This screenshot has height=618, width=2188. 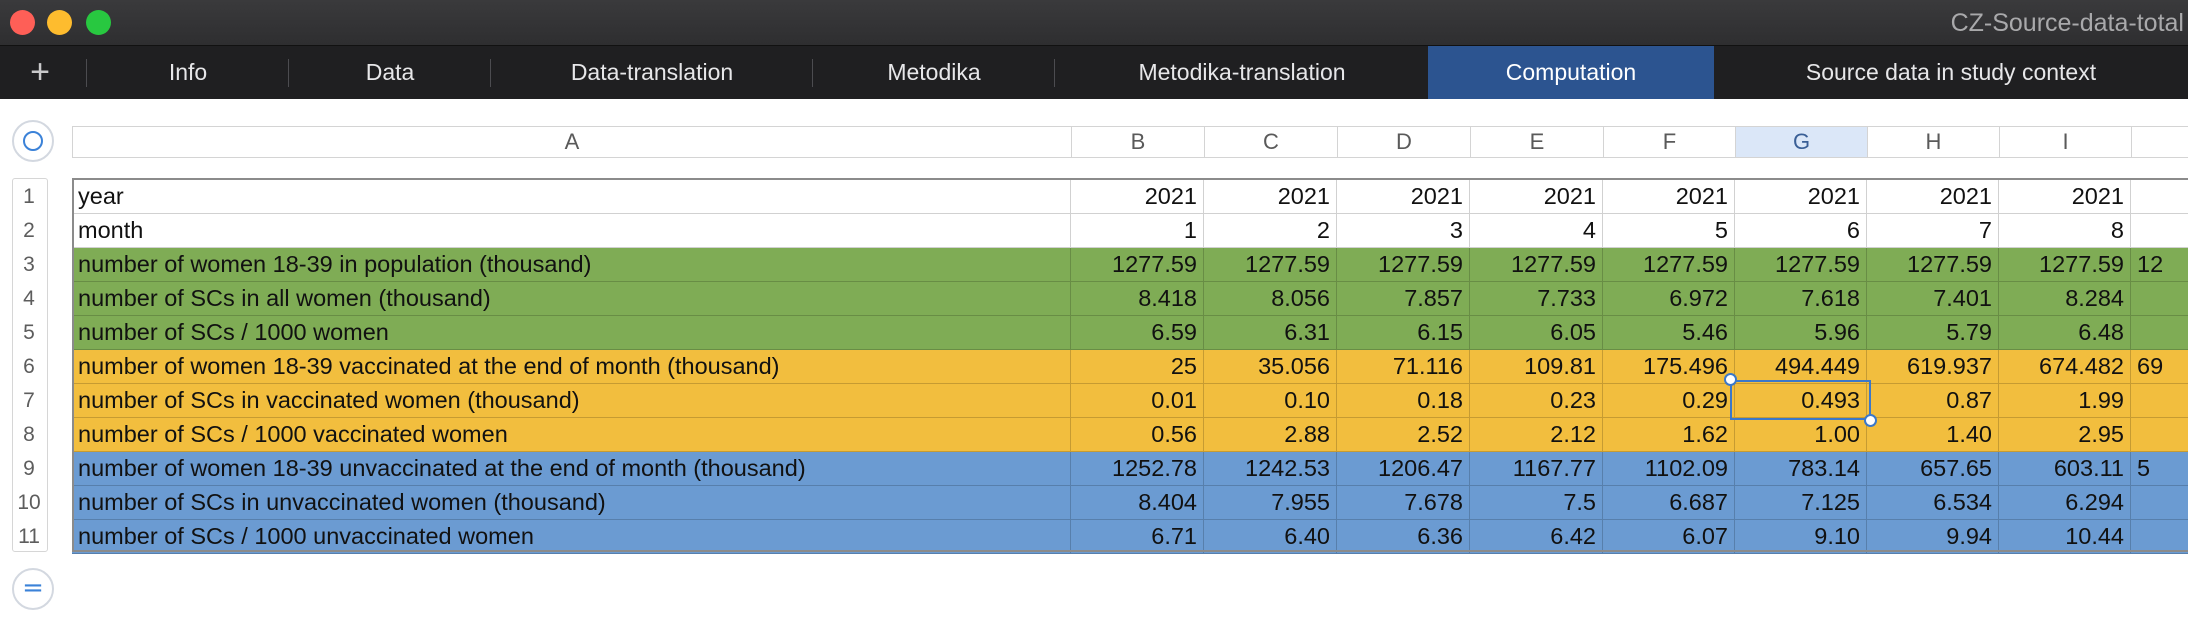 What do you see at coordinates (571, 197) in the screenshot?
I see `row-label-cell: year` at bounding box center [571, 197].